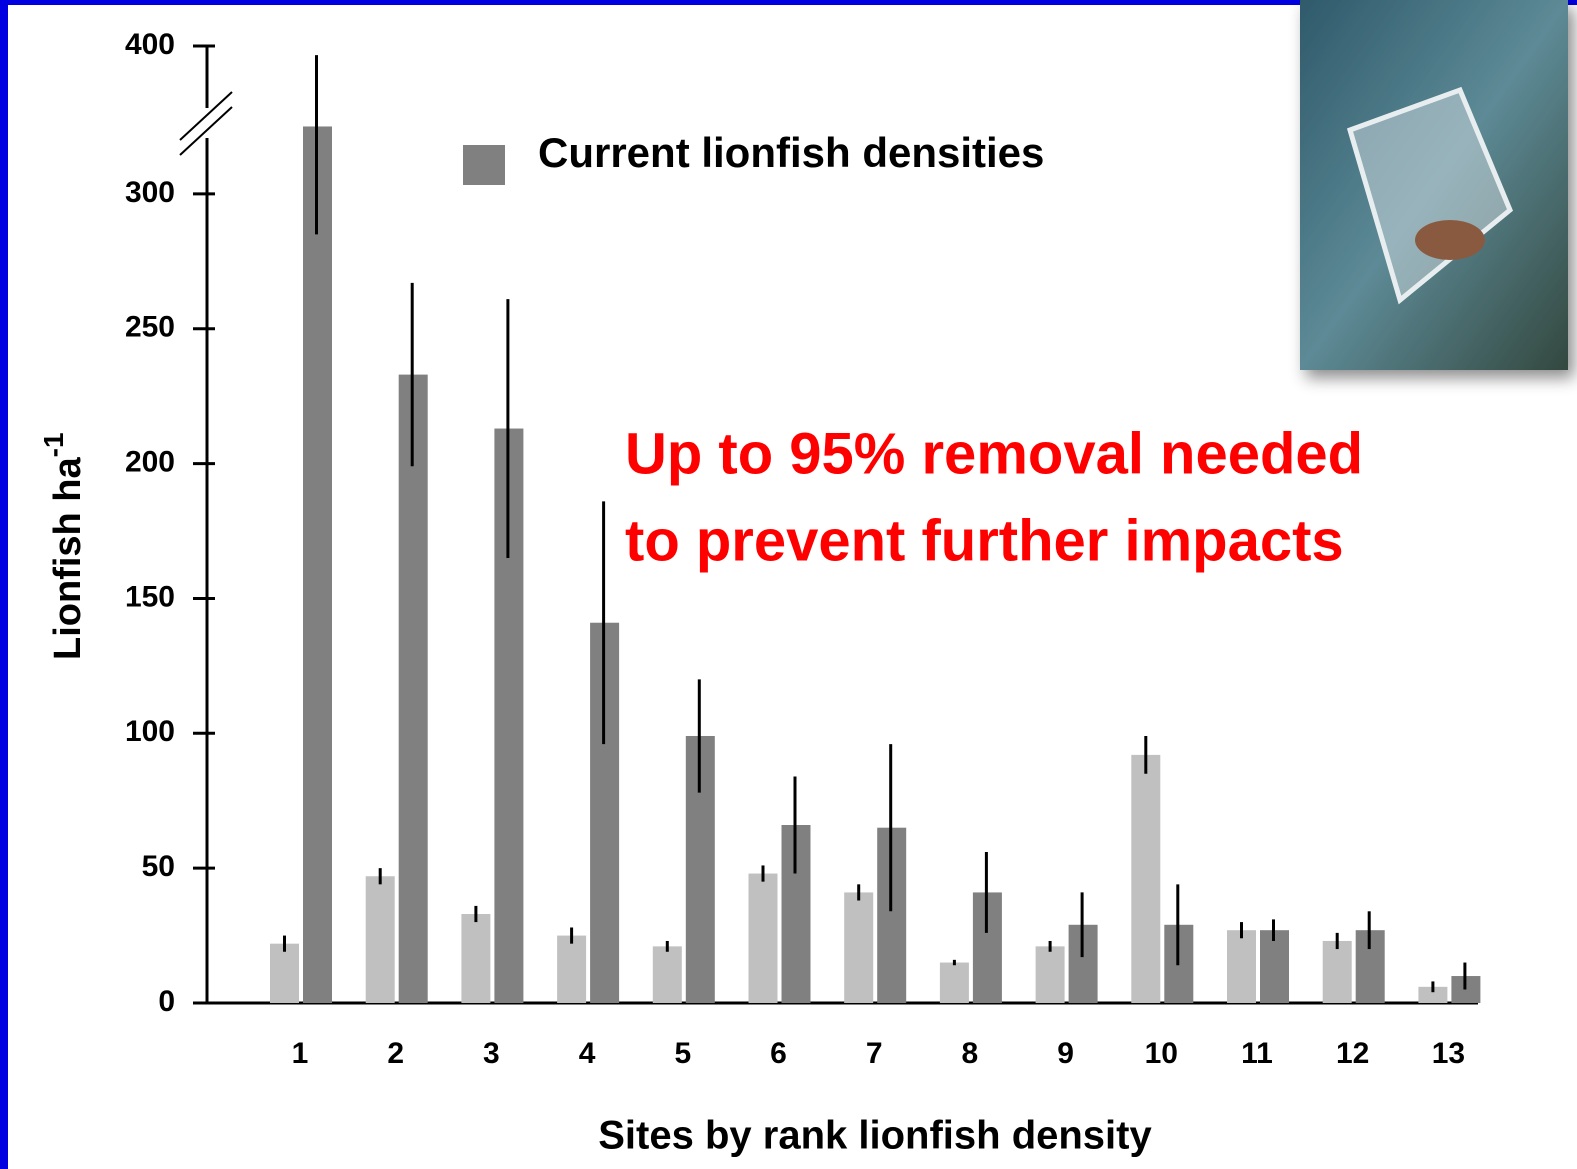 This screenshot has height=1169, width=1577. Describe the element at coordinates (150, 731) in the screenshot. I see `y-tick-label: 100` at that location.